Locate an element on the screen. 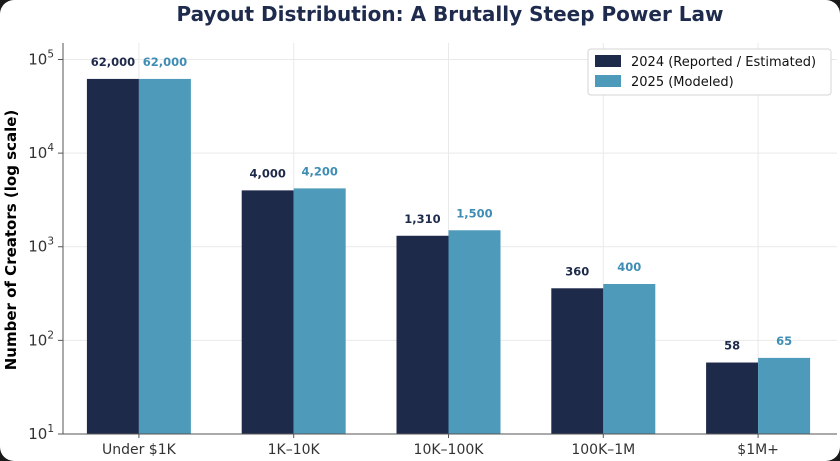 The height and width of the screenshot is (461, 840). x-tick-label-3: 100K–1M is located at coordinates (603, 450).